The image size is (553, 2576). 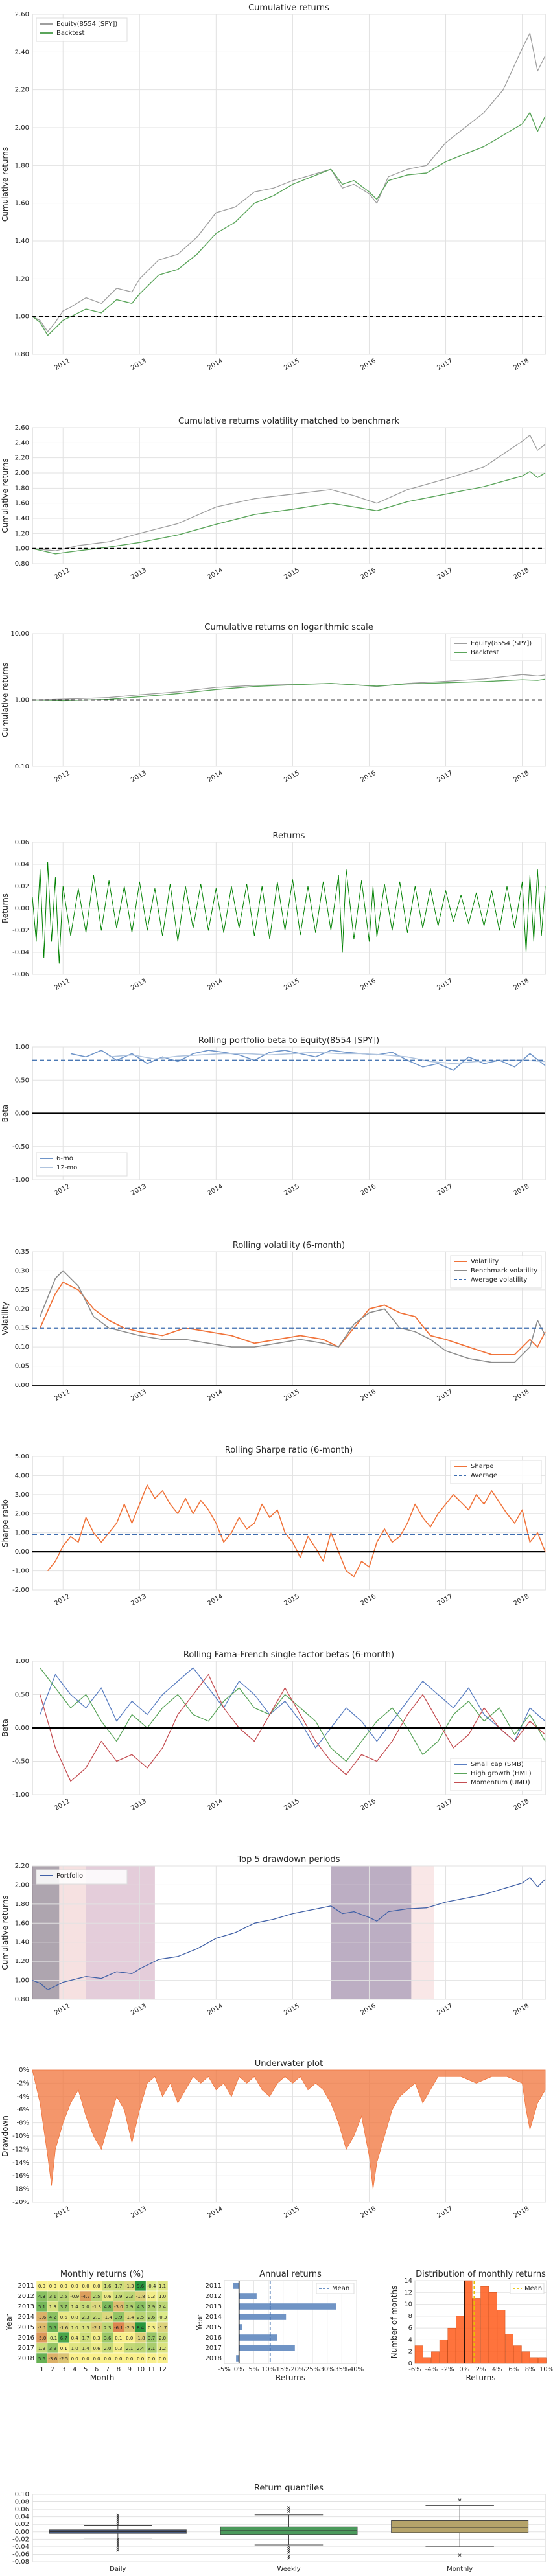 What do you see at coordinates (140, 2296) in the screenshot?
I see `heatmap-value: -1.8` at bounding box center [140, 2296].